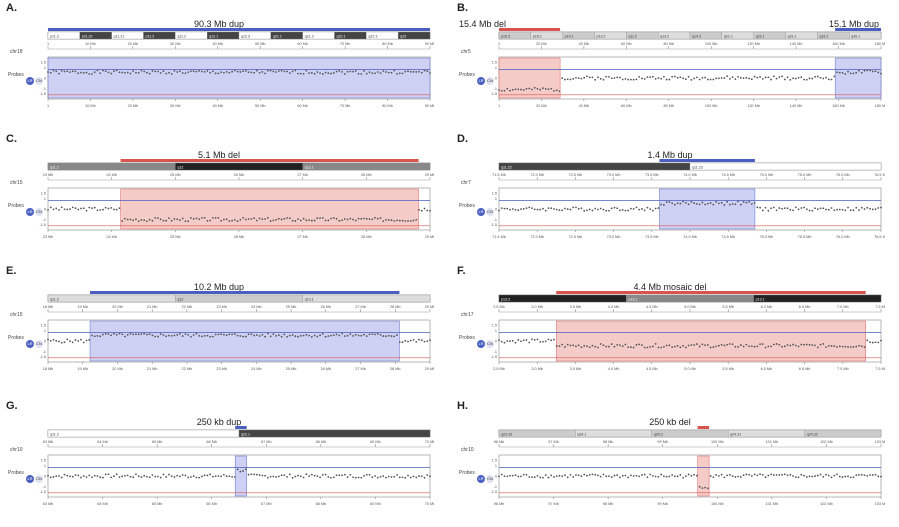  Describe the element at coordinates (711, 341) in the screenshot. I see `cnv-region` at that location.